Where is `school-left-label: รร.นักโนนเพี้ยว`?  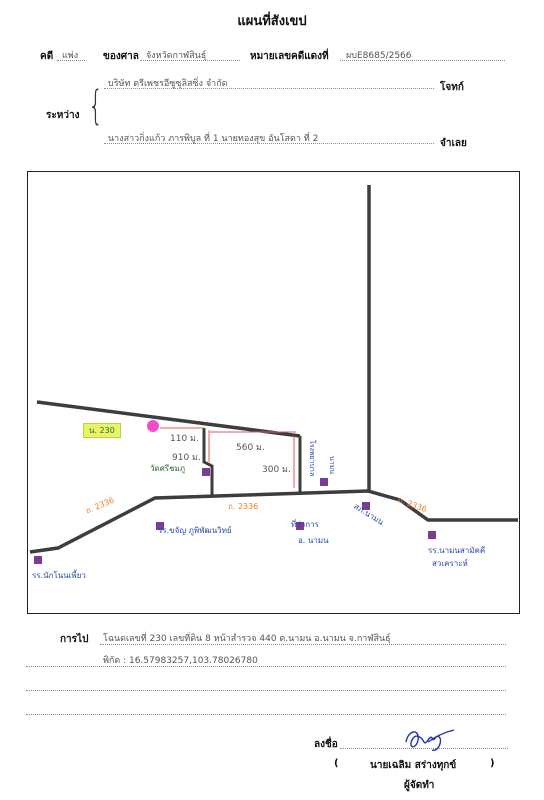 school-left-label: รร.นักโนนเพี้ยว is located at coordinates (59, 575).